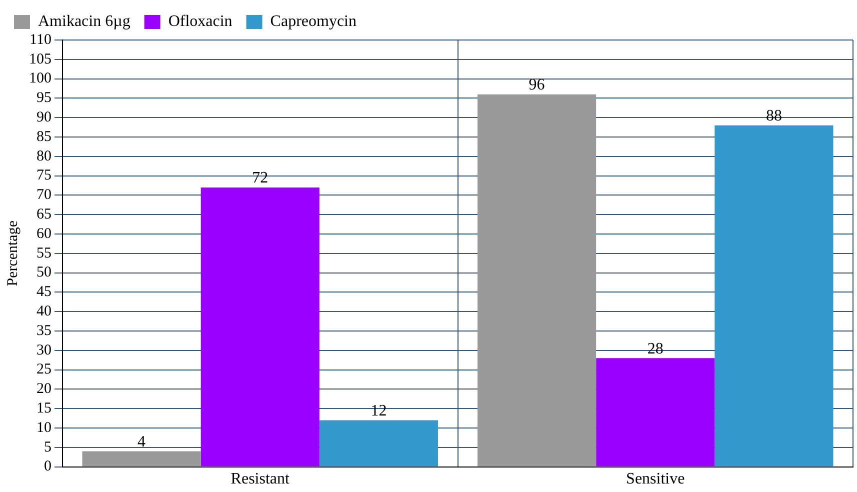 The height and width of the screenshot is (492, 857). Describe the element at coordinates (44, 136) in the screenshot. I see `y-tick-label: 85` at that location.